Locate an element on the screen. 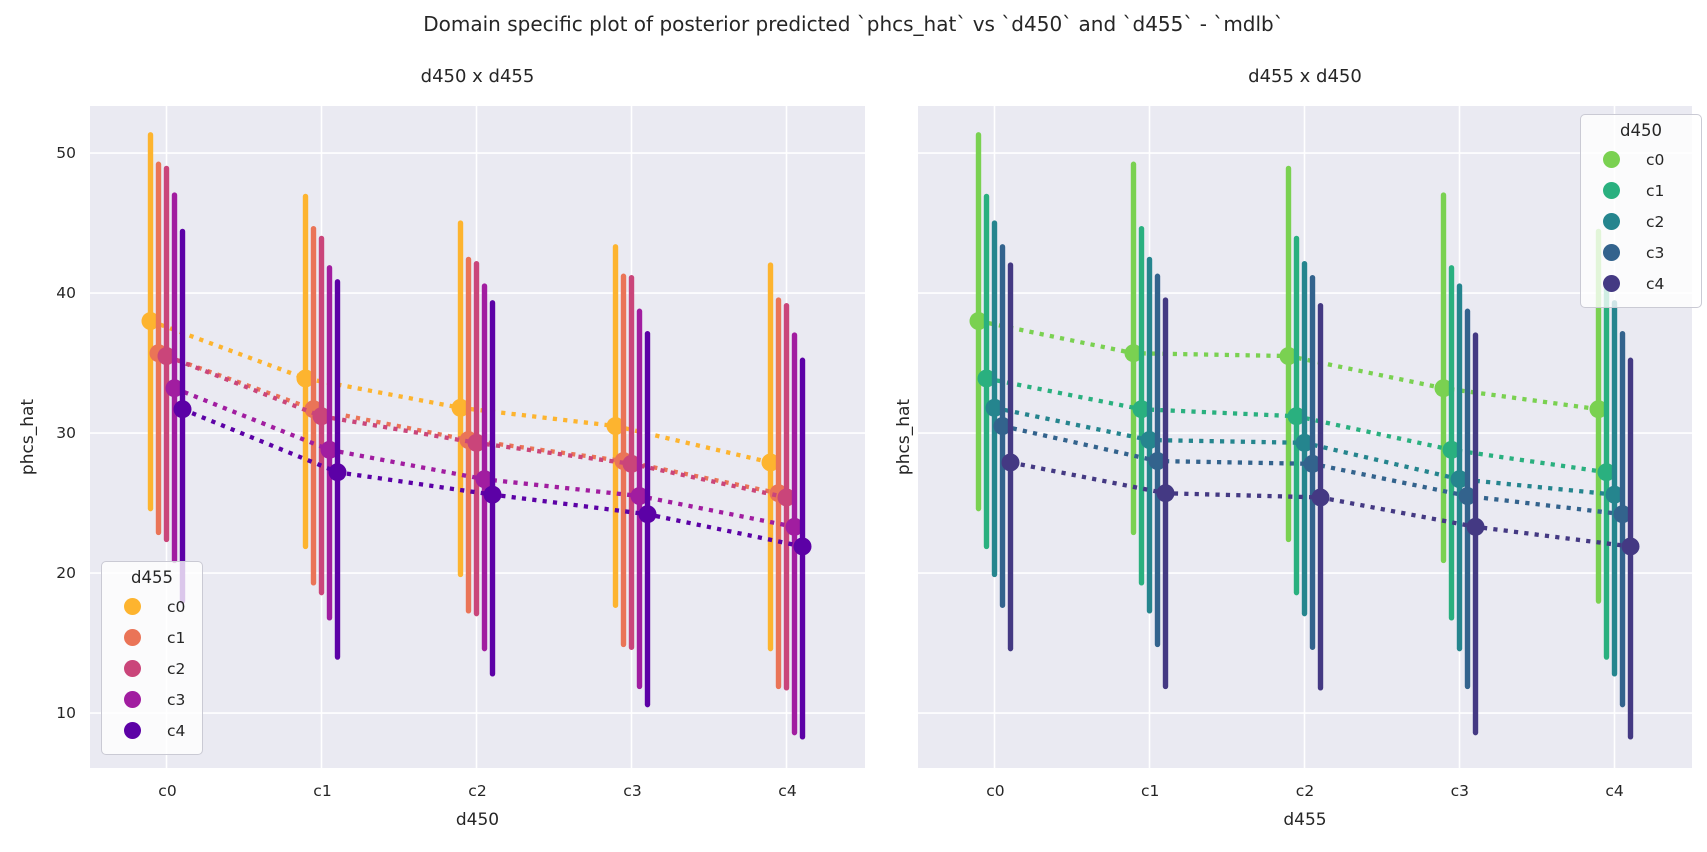  x-ticks-right: c0 c1 c2 c3 c4 is located at coordinates (1305, 791).